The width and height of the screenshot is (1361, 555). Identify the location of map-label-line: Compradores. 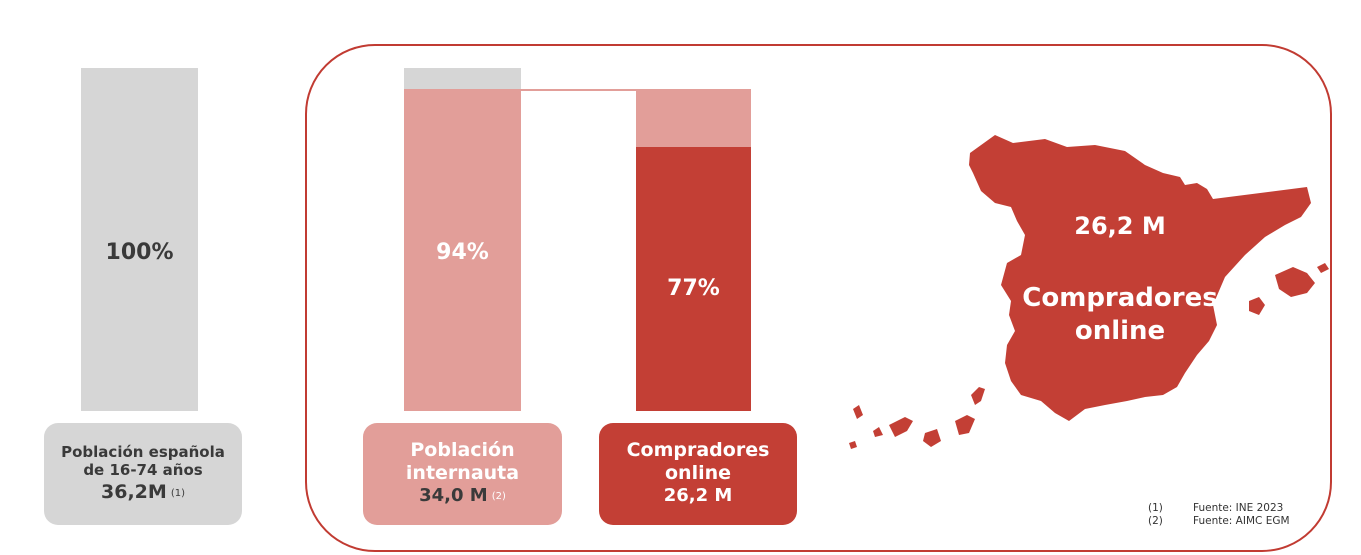
(1120, 298).